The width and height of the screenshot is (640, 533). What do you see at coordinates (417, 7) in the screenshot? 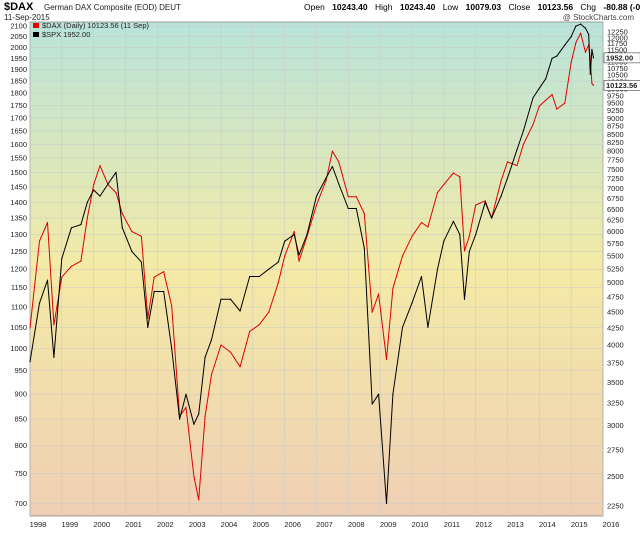
I see `high-value: 10243.40` at bounding box center [417, 7].